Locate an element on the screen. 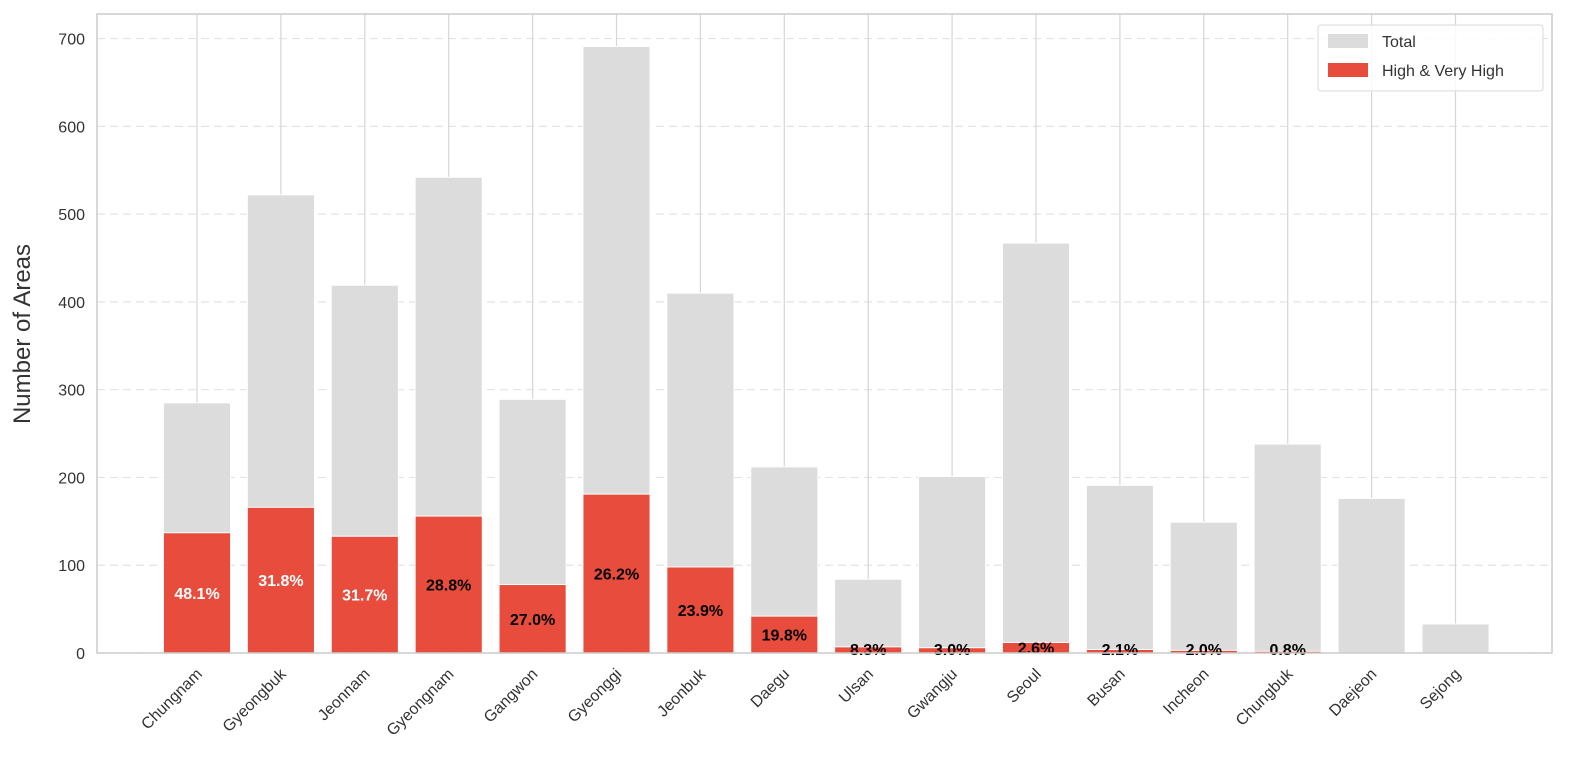 The height and width of the screenshot is (775, 1588). percent-label: 31.8% is located at coordinates (280, 581).